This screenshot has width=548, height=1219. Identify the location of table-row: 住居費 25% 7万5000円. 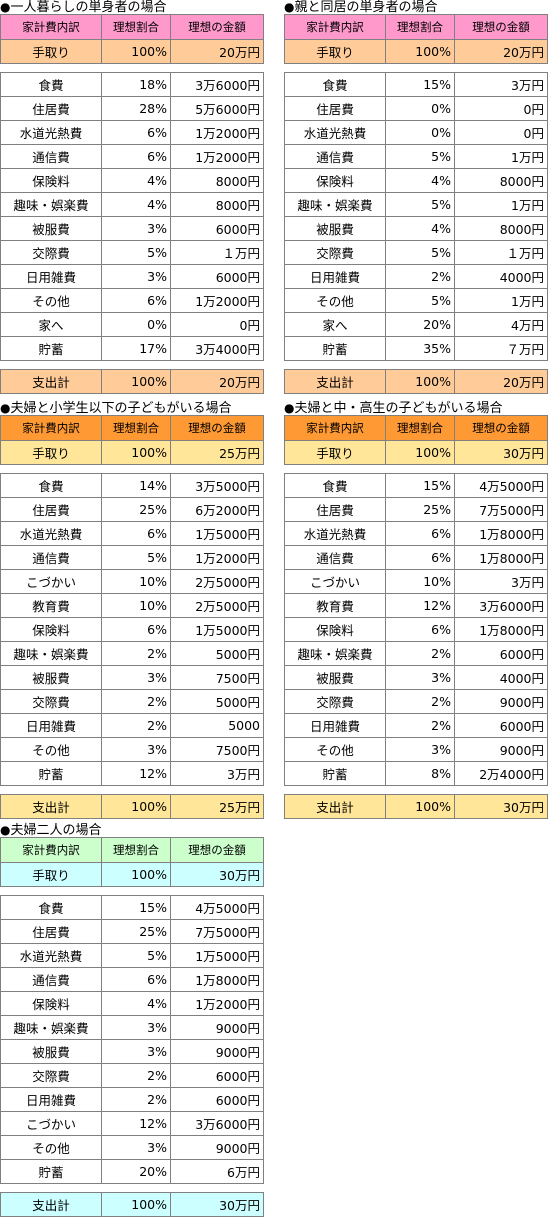
(132, 931).